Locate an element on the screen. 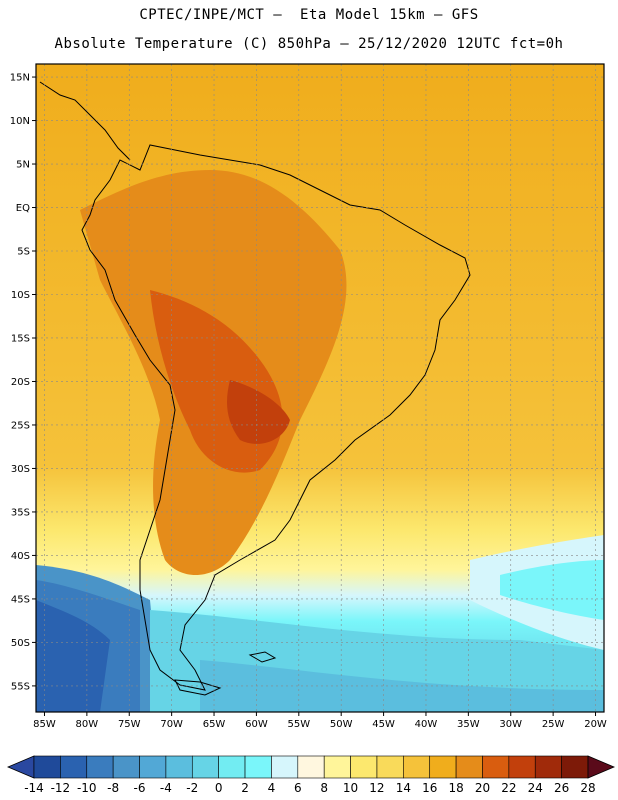  colorbar-label: 2 is located at coordinates (245, 788).